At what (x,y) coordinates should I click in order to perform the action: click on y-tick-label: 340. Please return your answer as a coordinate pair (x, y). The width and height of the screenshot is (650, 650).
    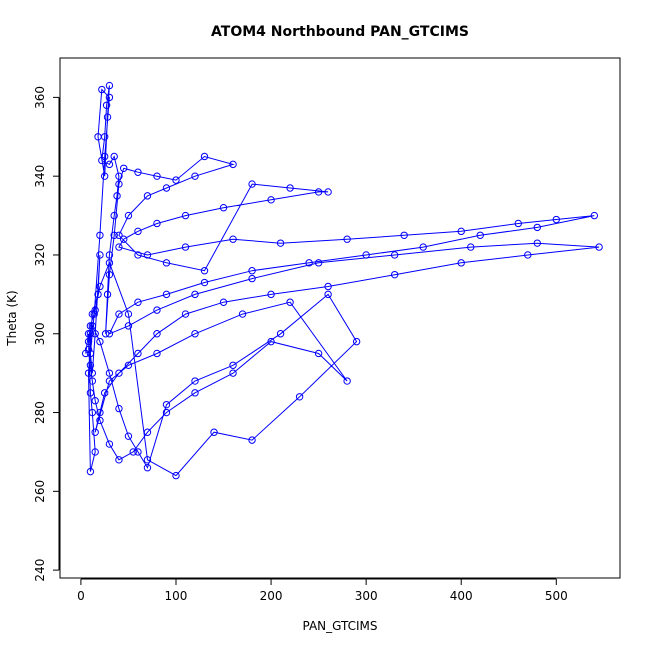
    Looking at the image, I should click on (40, 176).